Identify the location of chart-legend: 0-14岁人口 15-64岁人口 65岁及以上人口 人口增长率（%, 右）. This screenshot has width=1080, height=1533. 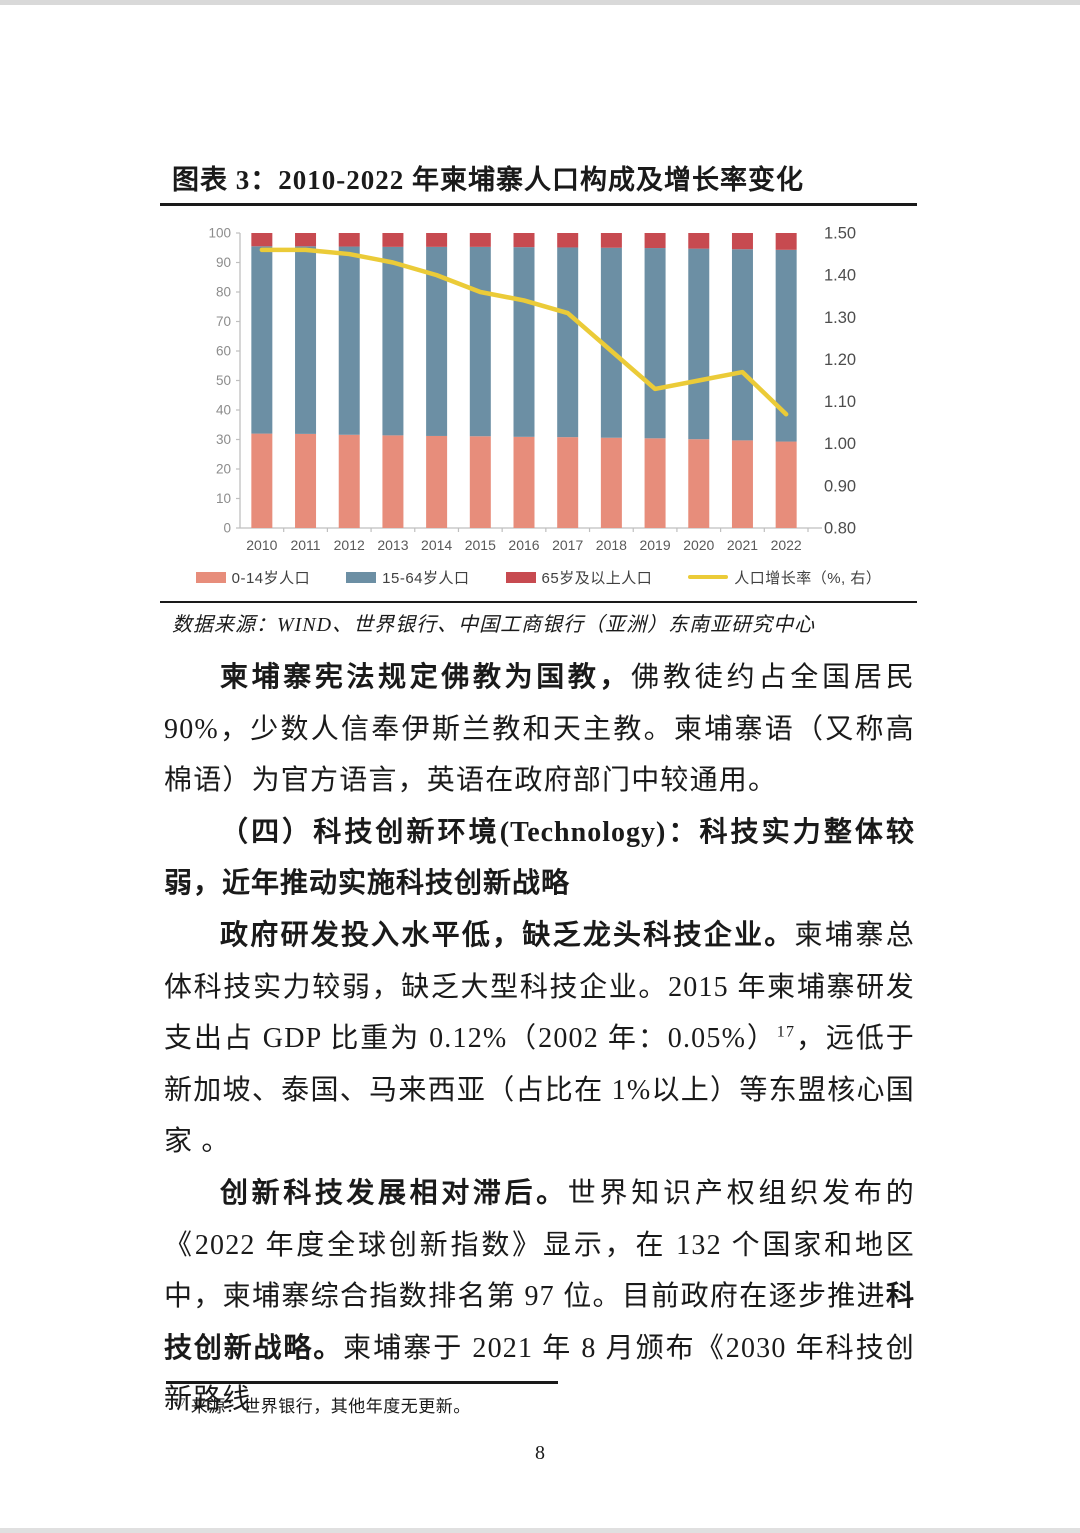
(538, 577).